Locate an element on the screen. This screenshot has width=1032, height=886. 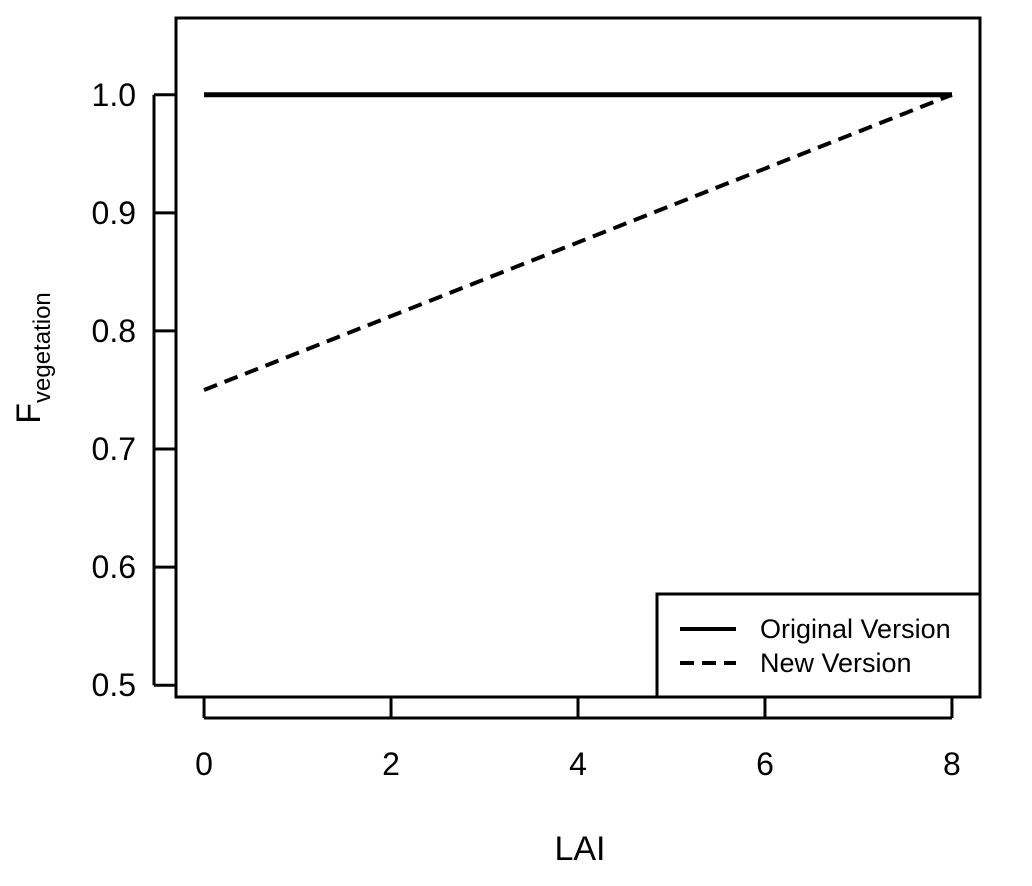
y-tick-label: 0.5 is located at coordinates (114, 685).